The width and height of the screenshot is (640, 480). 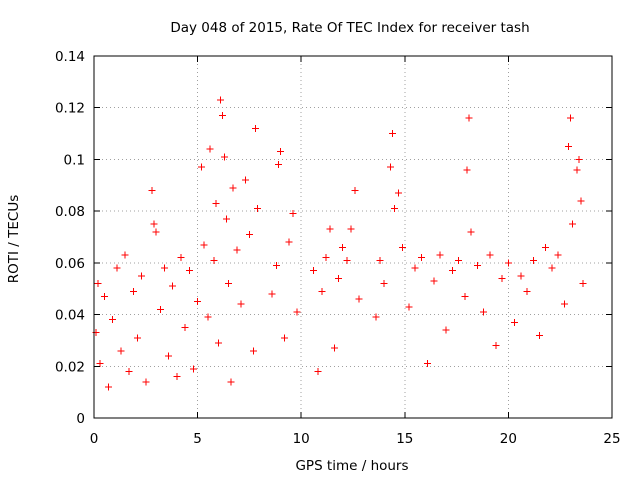 I want to click on y-tick-label: 0.02, so click(x=70, y=367).